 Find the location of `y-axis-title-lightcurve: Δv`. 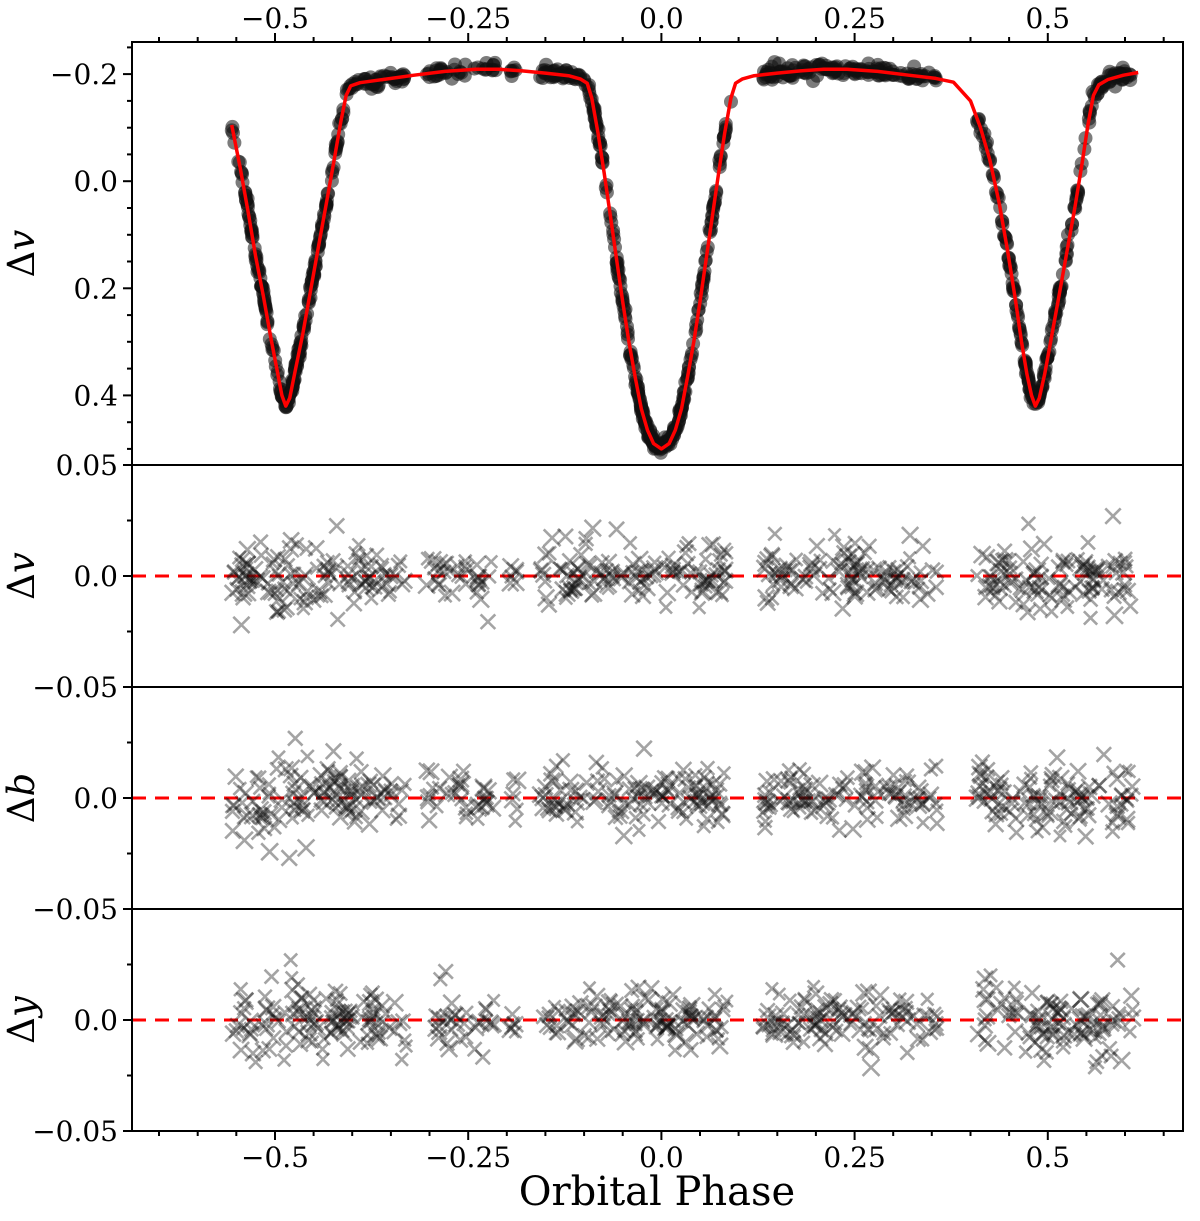

y-axis-title-lightcurve: Δv is located at coordinates (21, 254).